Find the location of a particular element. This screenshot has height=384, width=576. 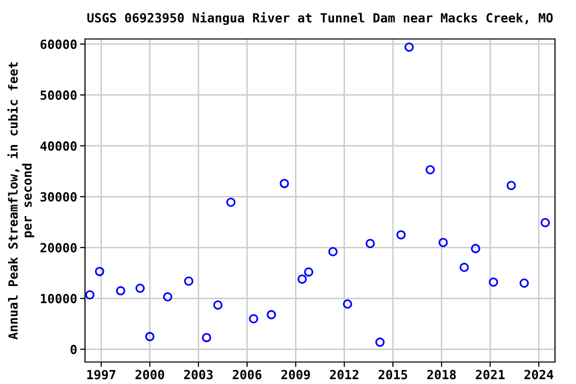

y-axis-title: Annual Peak Streamflow, in cubic feet per second is located at coordinates (20, 201).